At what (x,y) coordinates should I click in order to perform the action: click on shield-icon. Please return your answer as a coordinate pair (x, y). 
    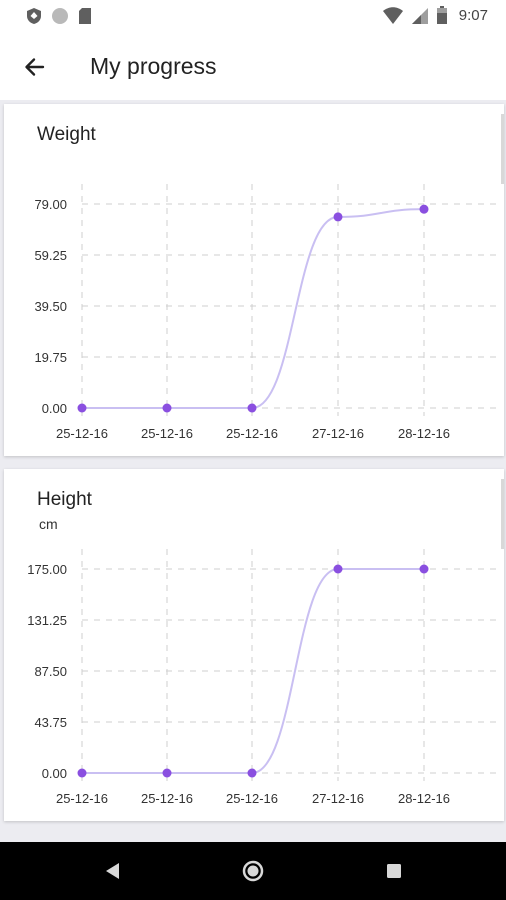
    Looking at the image, I should click on (34, 16).